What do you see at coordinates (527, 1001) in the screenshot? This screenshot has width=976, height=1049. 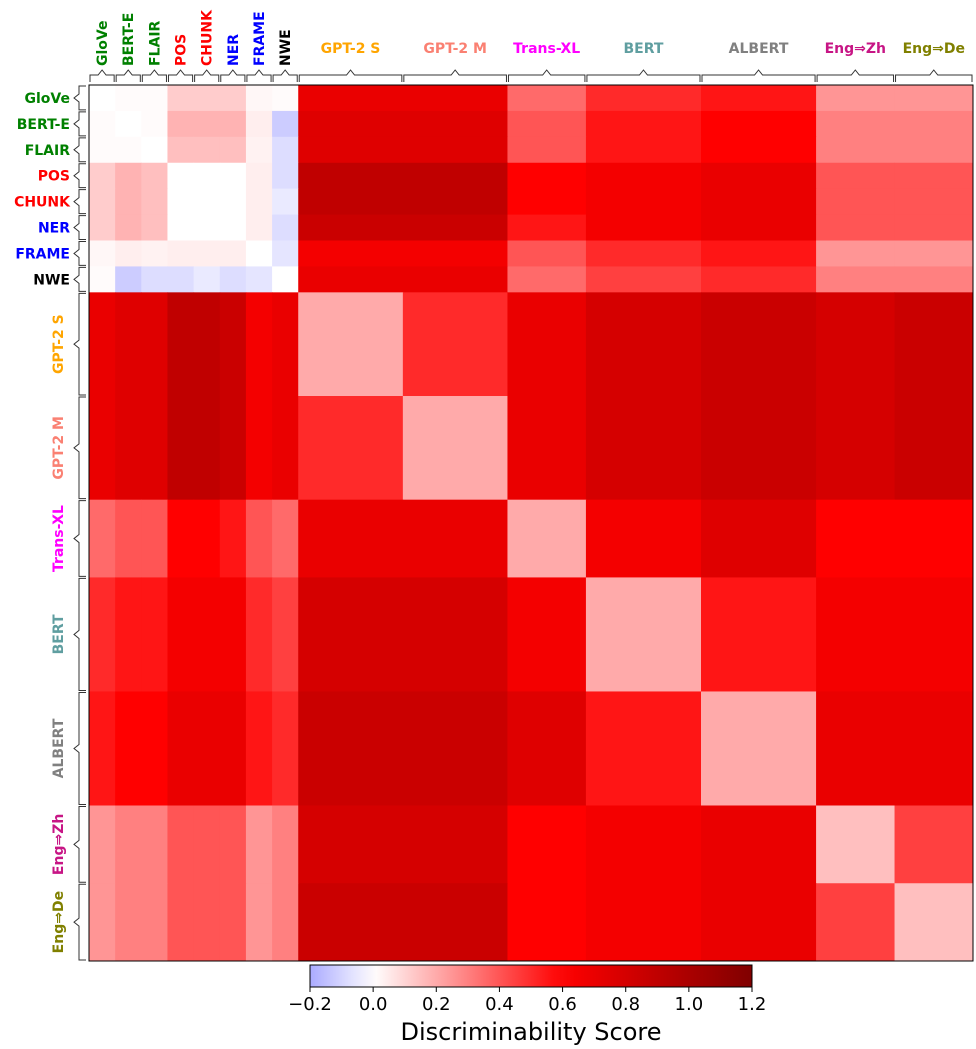 I see `colorbar-ticks: −0.2 0.0 0.2 0.4 0.6 0.8 1.0 1.2` at bounding box center [527, 1001].